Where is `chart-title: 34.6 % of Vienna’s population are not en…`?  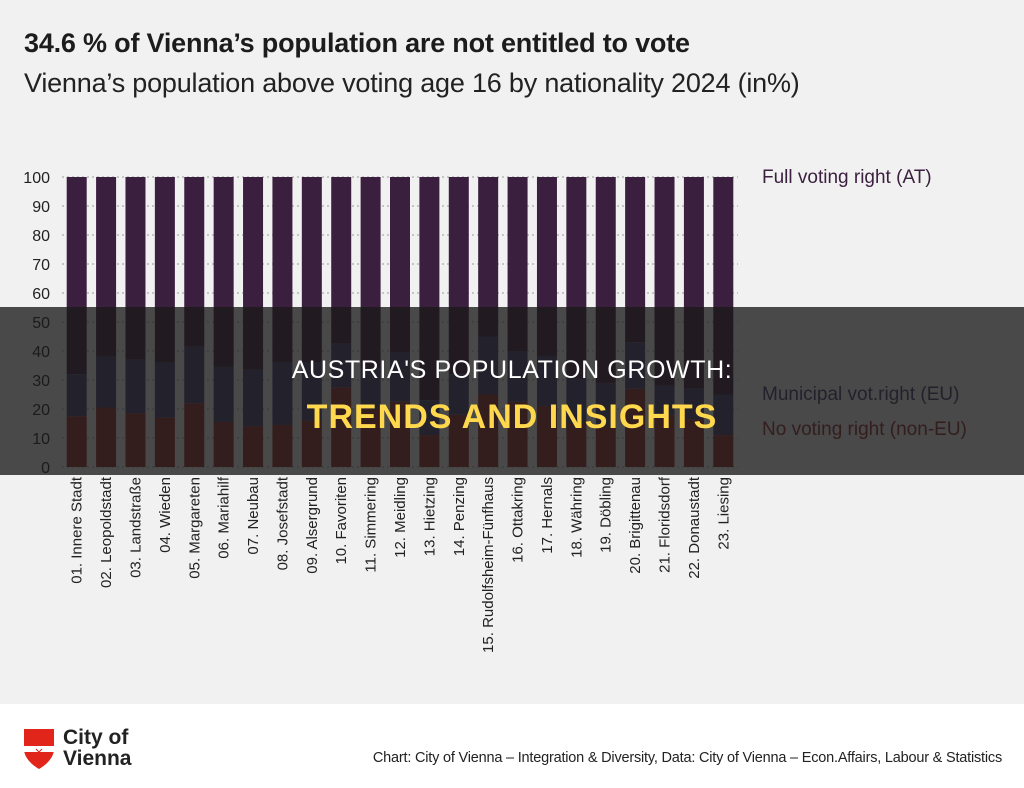 chart-title: 34.6 % of Vienna’s population are not en… is located at coordinates (357, 43).